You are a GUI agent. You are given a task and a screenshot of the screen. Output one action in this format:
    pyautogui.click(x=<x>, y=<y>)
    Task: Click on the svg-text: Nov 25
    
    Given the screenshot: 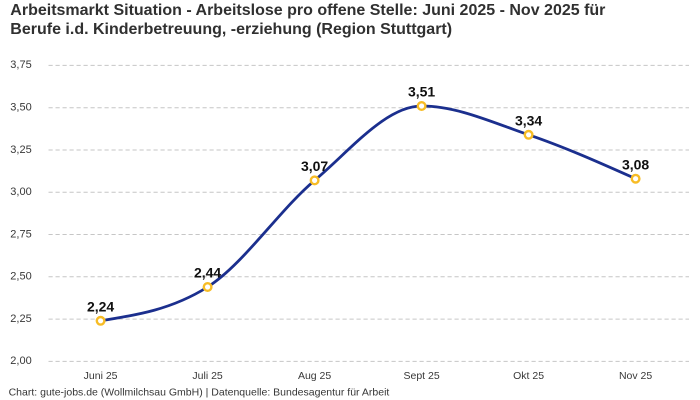 What is the action you would take?
    pyautogui.click(x=635, y=376)
    